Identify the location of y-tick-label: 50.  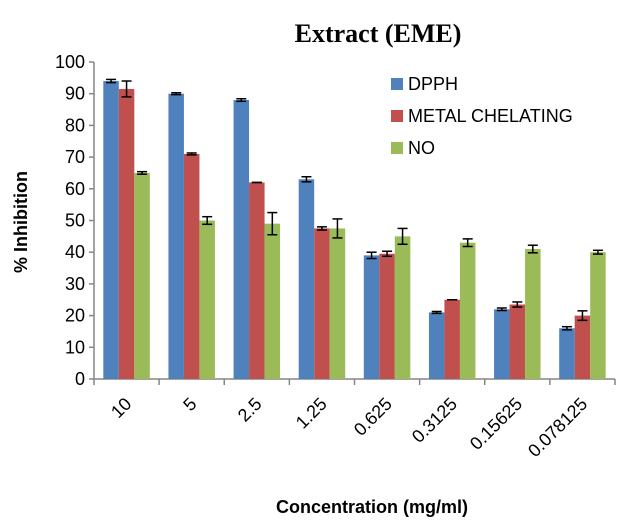
(75, 221).